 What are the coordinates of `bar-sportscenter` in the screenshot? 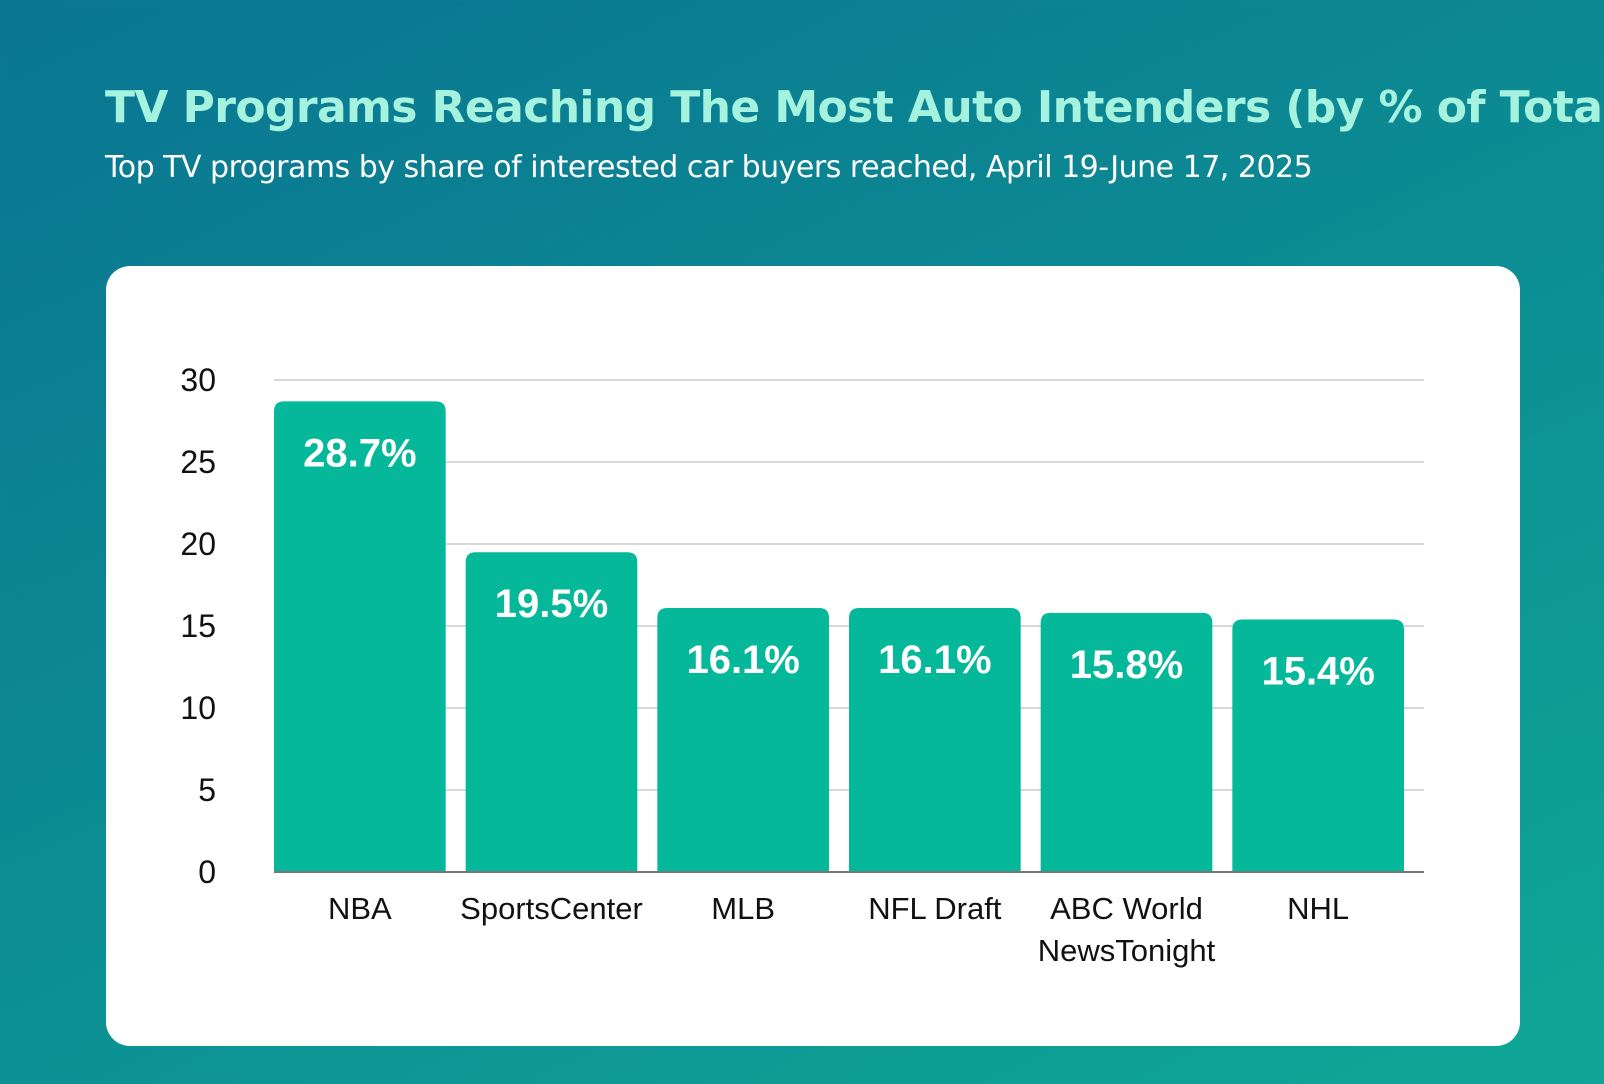 It's located at (551, 712).